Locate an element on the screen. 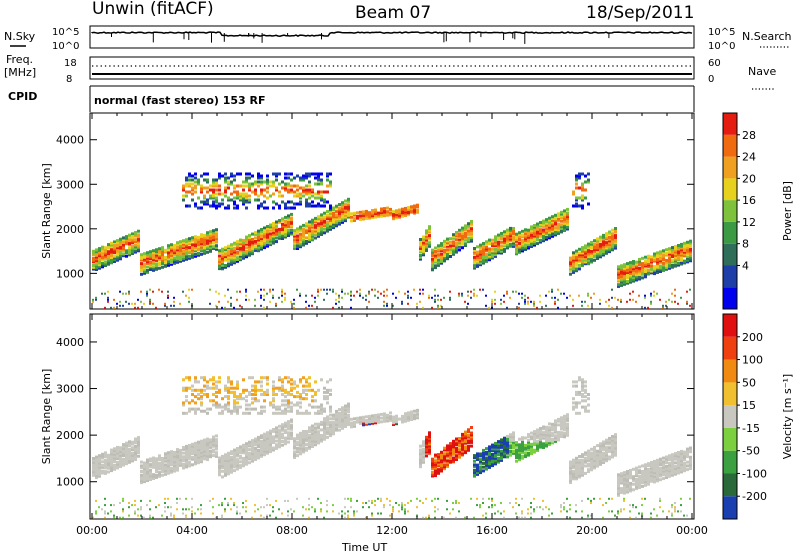 This screenshot has height=554, width=800. xaxis-label: Time UT is located at coordinates (364, 547).